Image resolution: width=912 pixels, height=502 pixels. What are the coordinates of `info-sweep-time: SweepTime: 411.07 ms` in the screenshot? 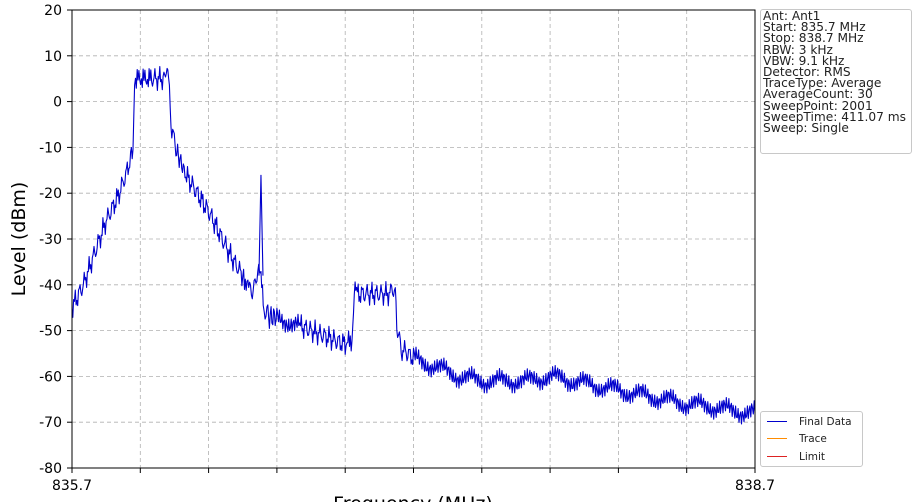 It's located at (834, 116).